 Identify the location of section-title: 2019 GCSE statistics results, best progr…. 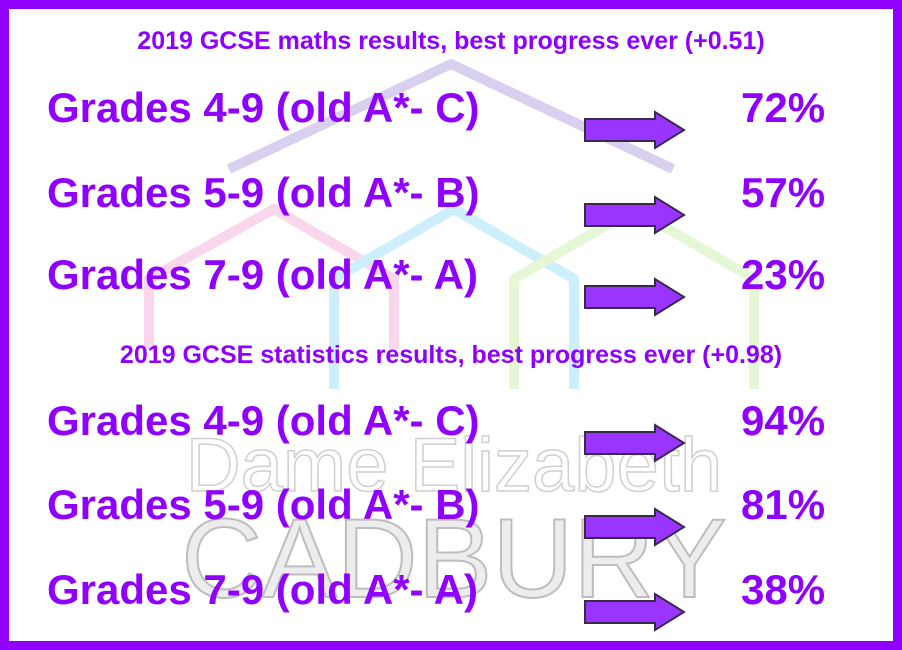
(451, 355).